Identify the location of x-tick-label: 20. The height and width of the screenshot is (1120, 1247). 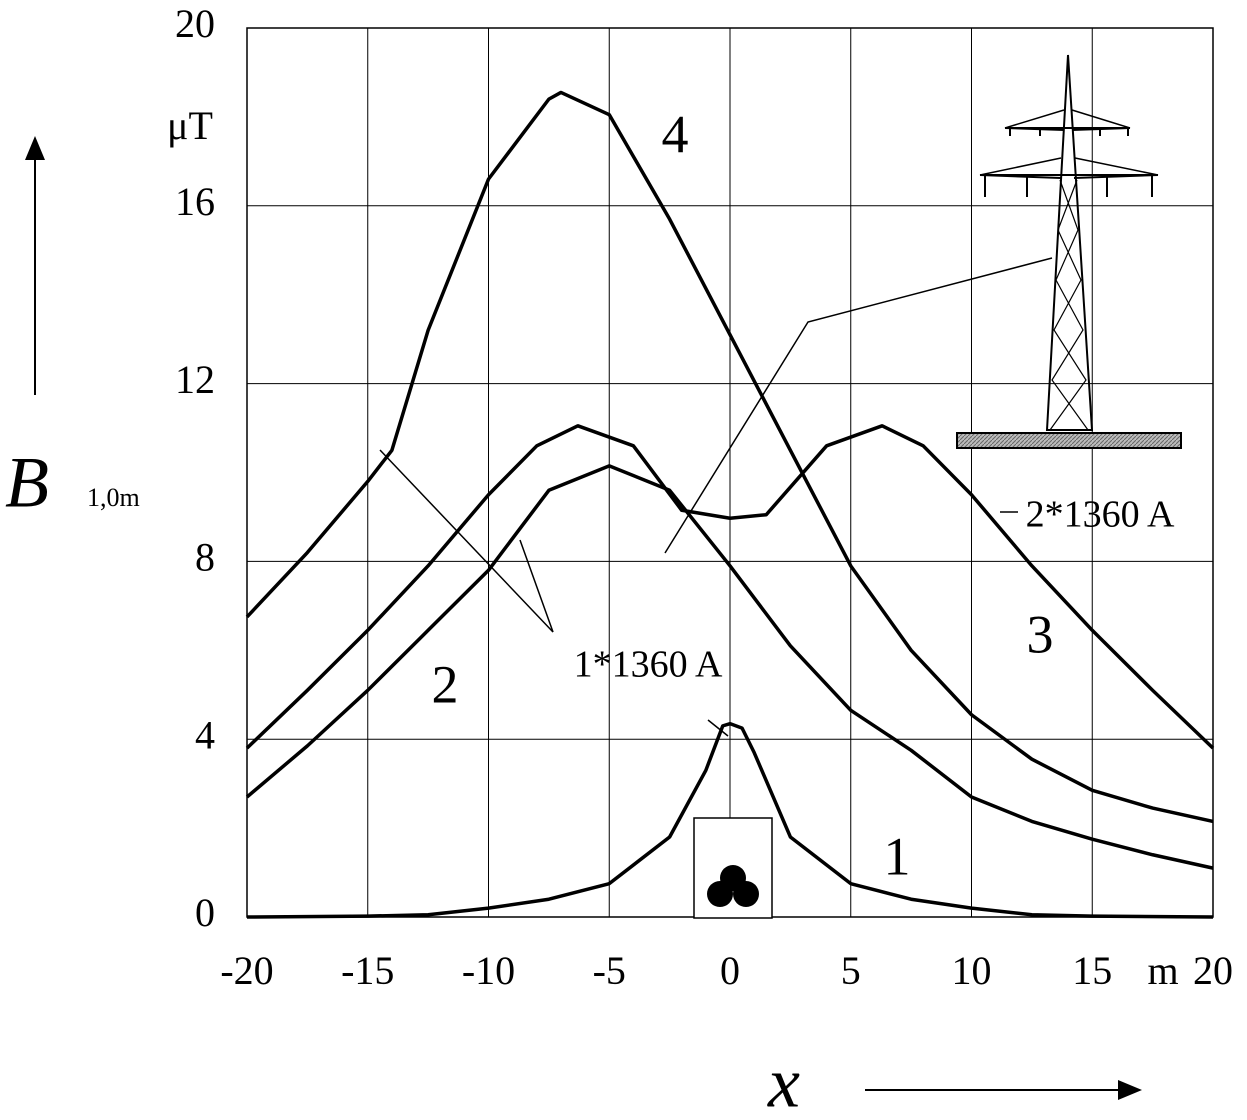
(1213, 970).